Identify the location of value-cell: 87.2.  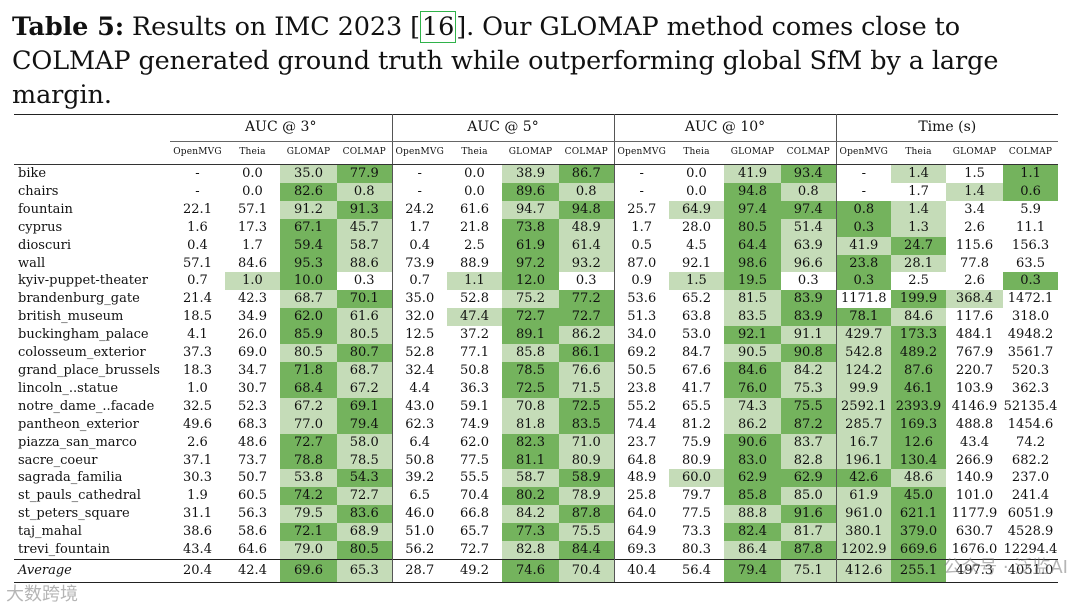
(809, 424).